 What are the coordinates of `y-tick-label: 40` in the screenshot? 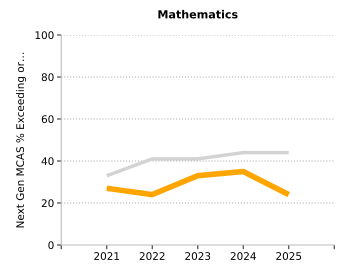 It's located at (48, 161).